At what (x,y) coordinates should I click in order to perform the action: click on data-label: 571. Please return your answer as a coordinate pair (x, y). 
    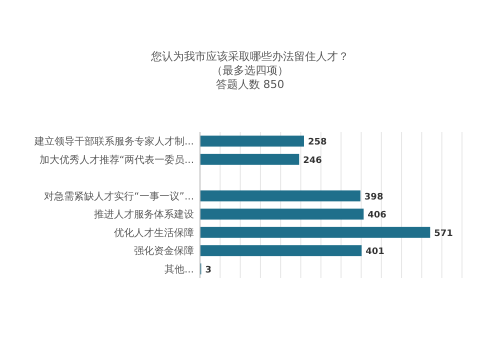
    Looking at the image, I should click on (443, 233).